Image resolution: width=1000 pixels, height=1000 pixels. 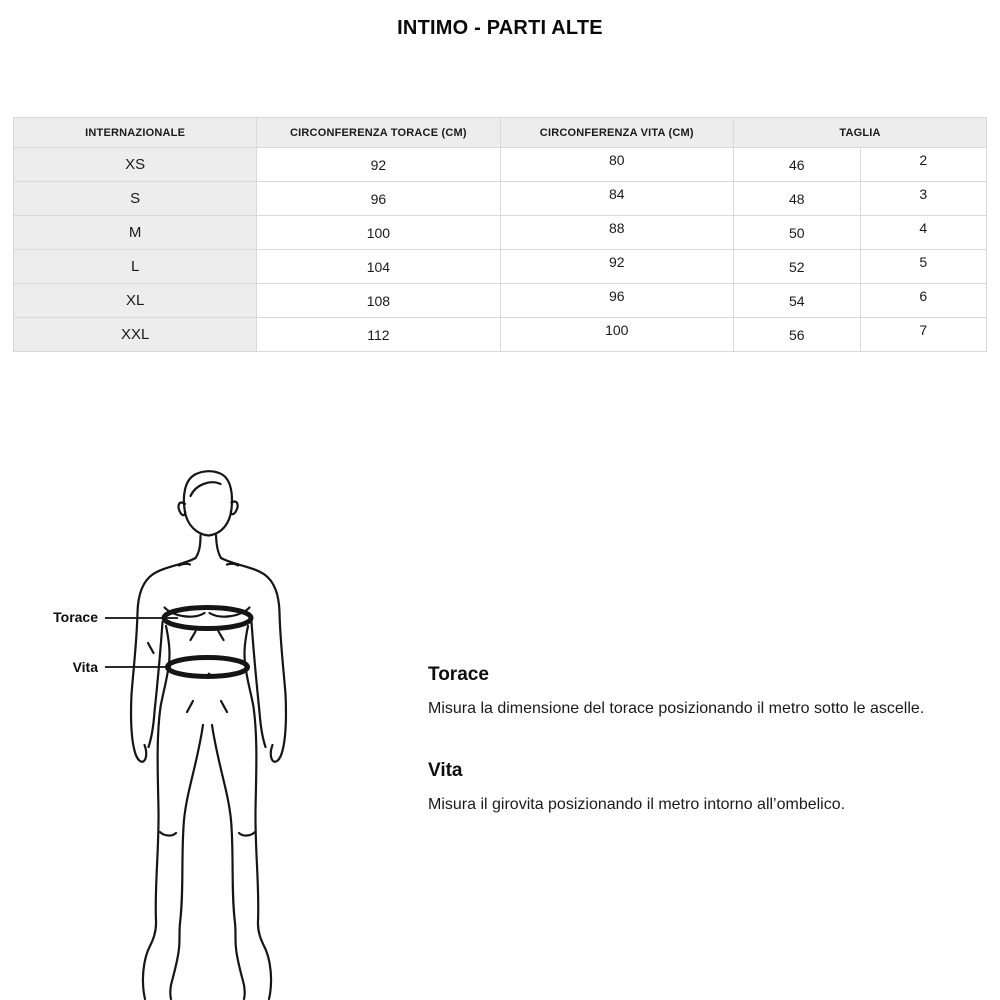 What do you see at coordinates (378, 164) in the screenshot?
I see `chest-cell: 92` at bounding box center [378, 164].